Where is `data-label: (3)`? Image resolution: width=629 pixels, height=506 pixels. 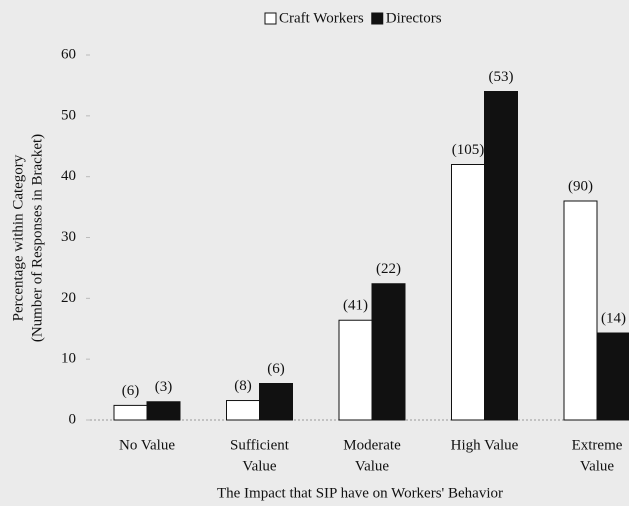
data-label: (3) is located at coordinates (164, 387).